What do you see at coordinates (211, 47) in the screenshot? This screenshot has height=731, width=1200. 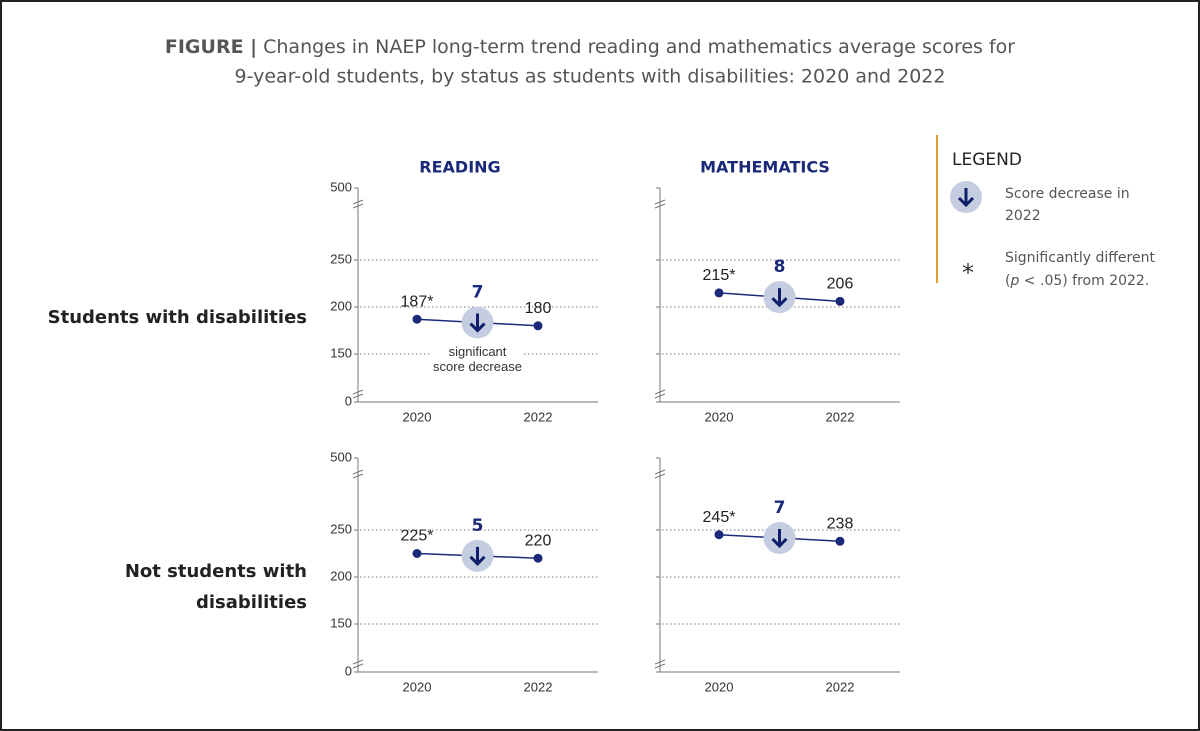 I see `figure-label: FIGURE |` at bounding box center [211, 47].